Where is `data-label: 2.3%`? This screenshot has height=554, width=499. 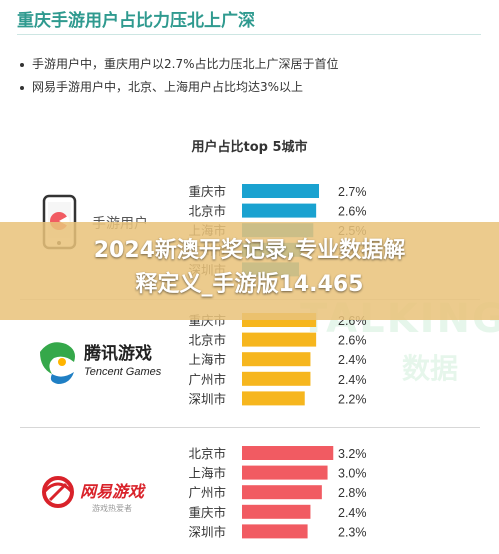
data-label: 2.3% is located at coordinates (352, 532).